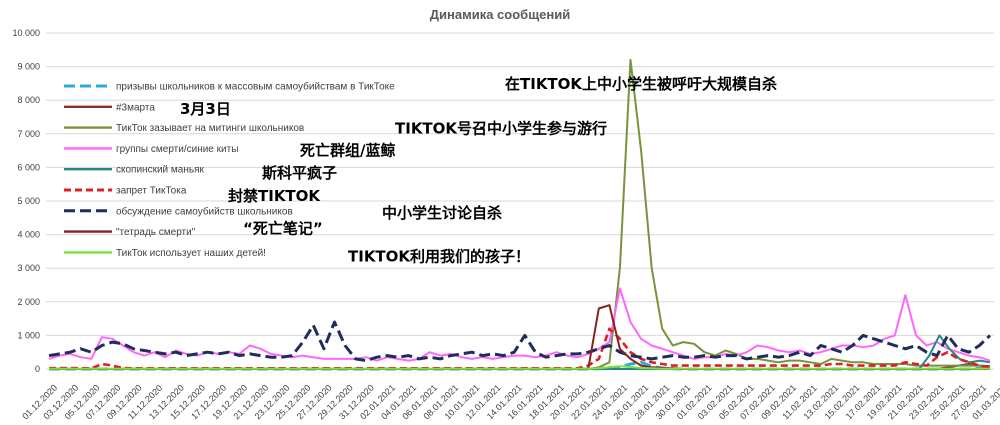  Describe the element at coordinates (28, 268) in the screenshot. I see `y-tick-label: 3 000` at that location.